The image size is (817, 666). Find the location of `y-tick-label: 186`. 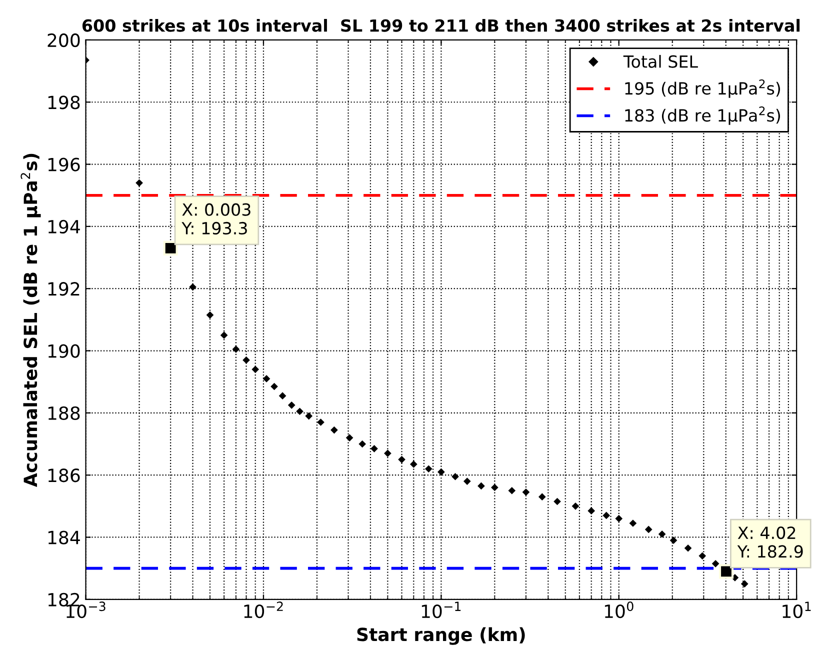

y-tick-label: 186 is located at coordinates (64, 475).